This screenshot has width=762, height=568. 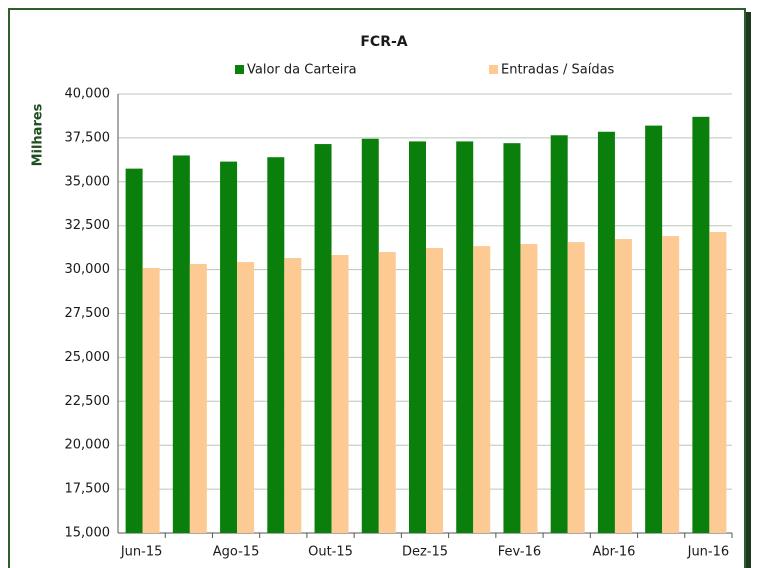 I want to click on chart-title: FCR-A, so click(x=383, y=42).